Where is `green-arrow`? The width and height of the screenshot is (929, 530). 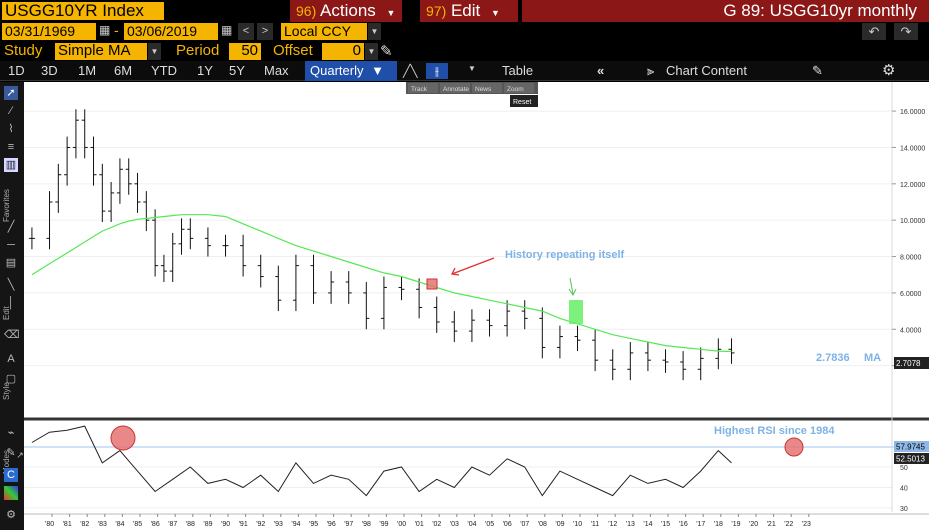 green-arrow is located at coordinates (571, 286).